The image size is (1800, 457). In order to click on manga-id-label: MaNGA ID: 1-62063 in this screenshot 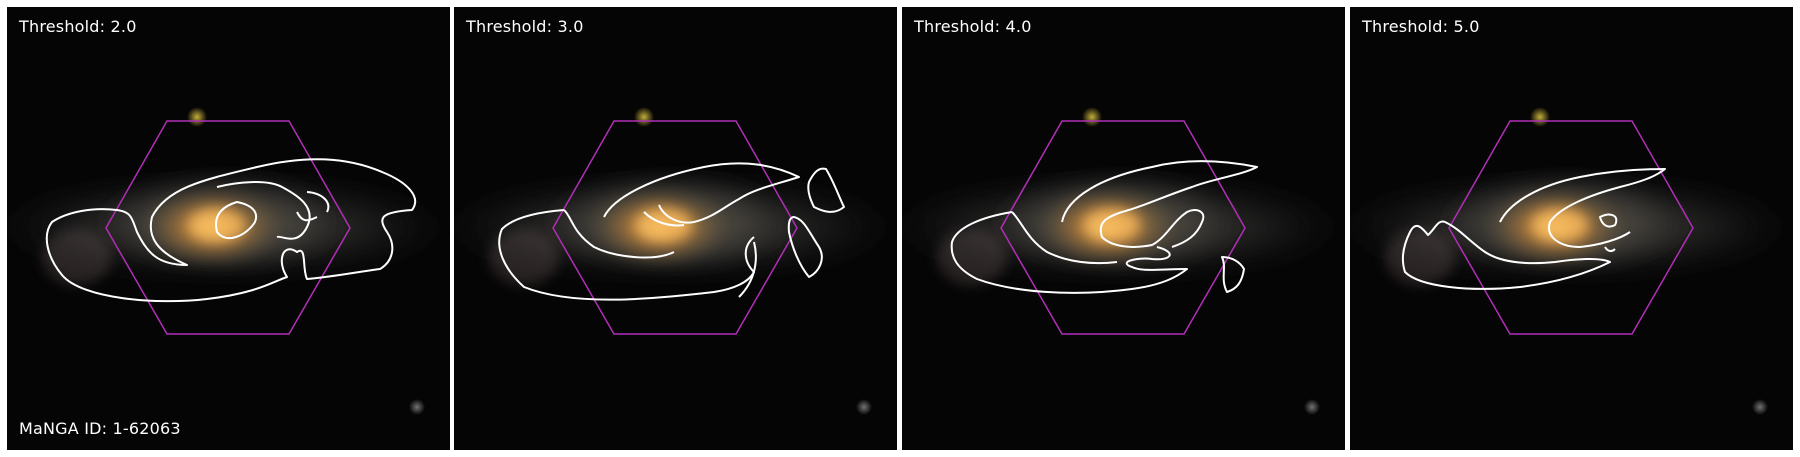, I will do `click(100, 428)`.